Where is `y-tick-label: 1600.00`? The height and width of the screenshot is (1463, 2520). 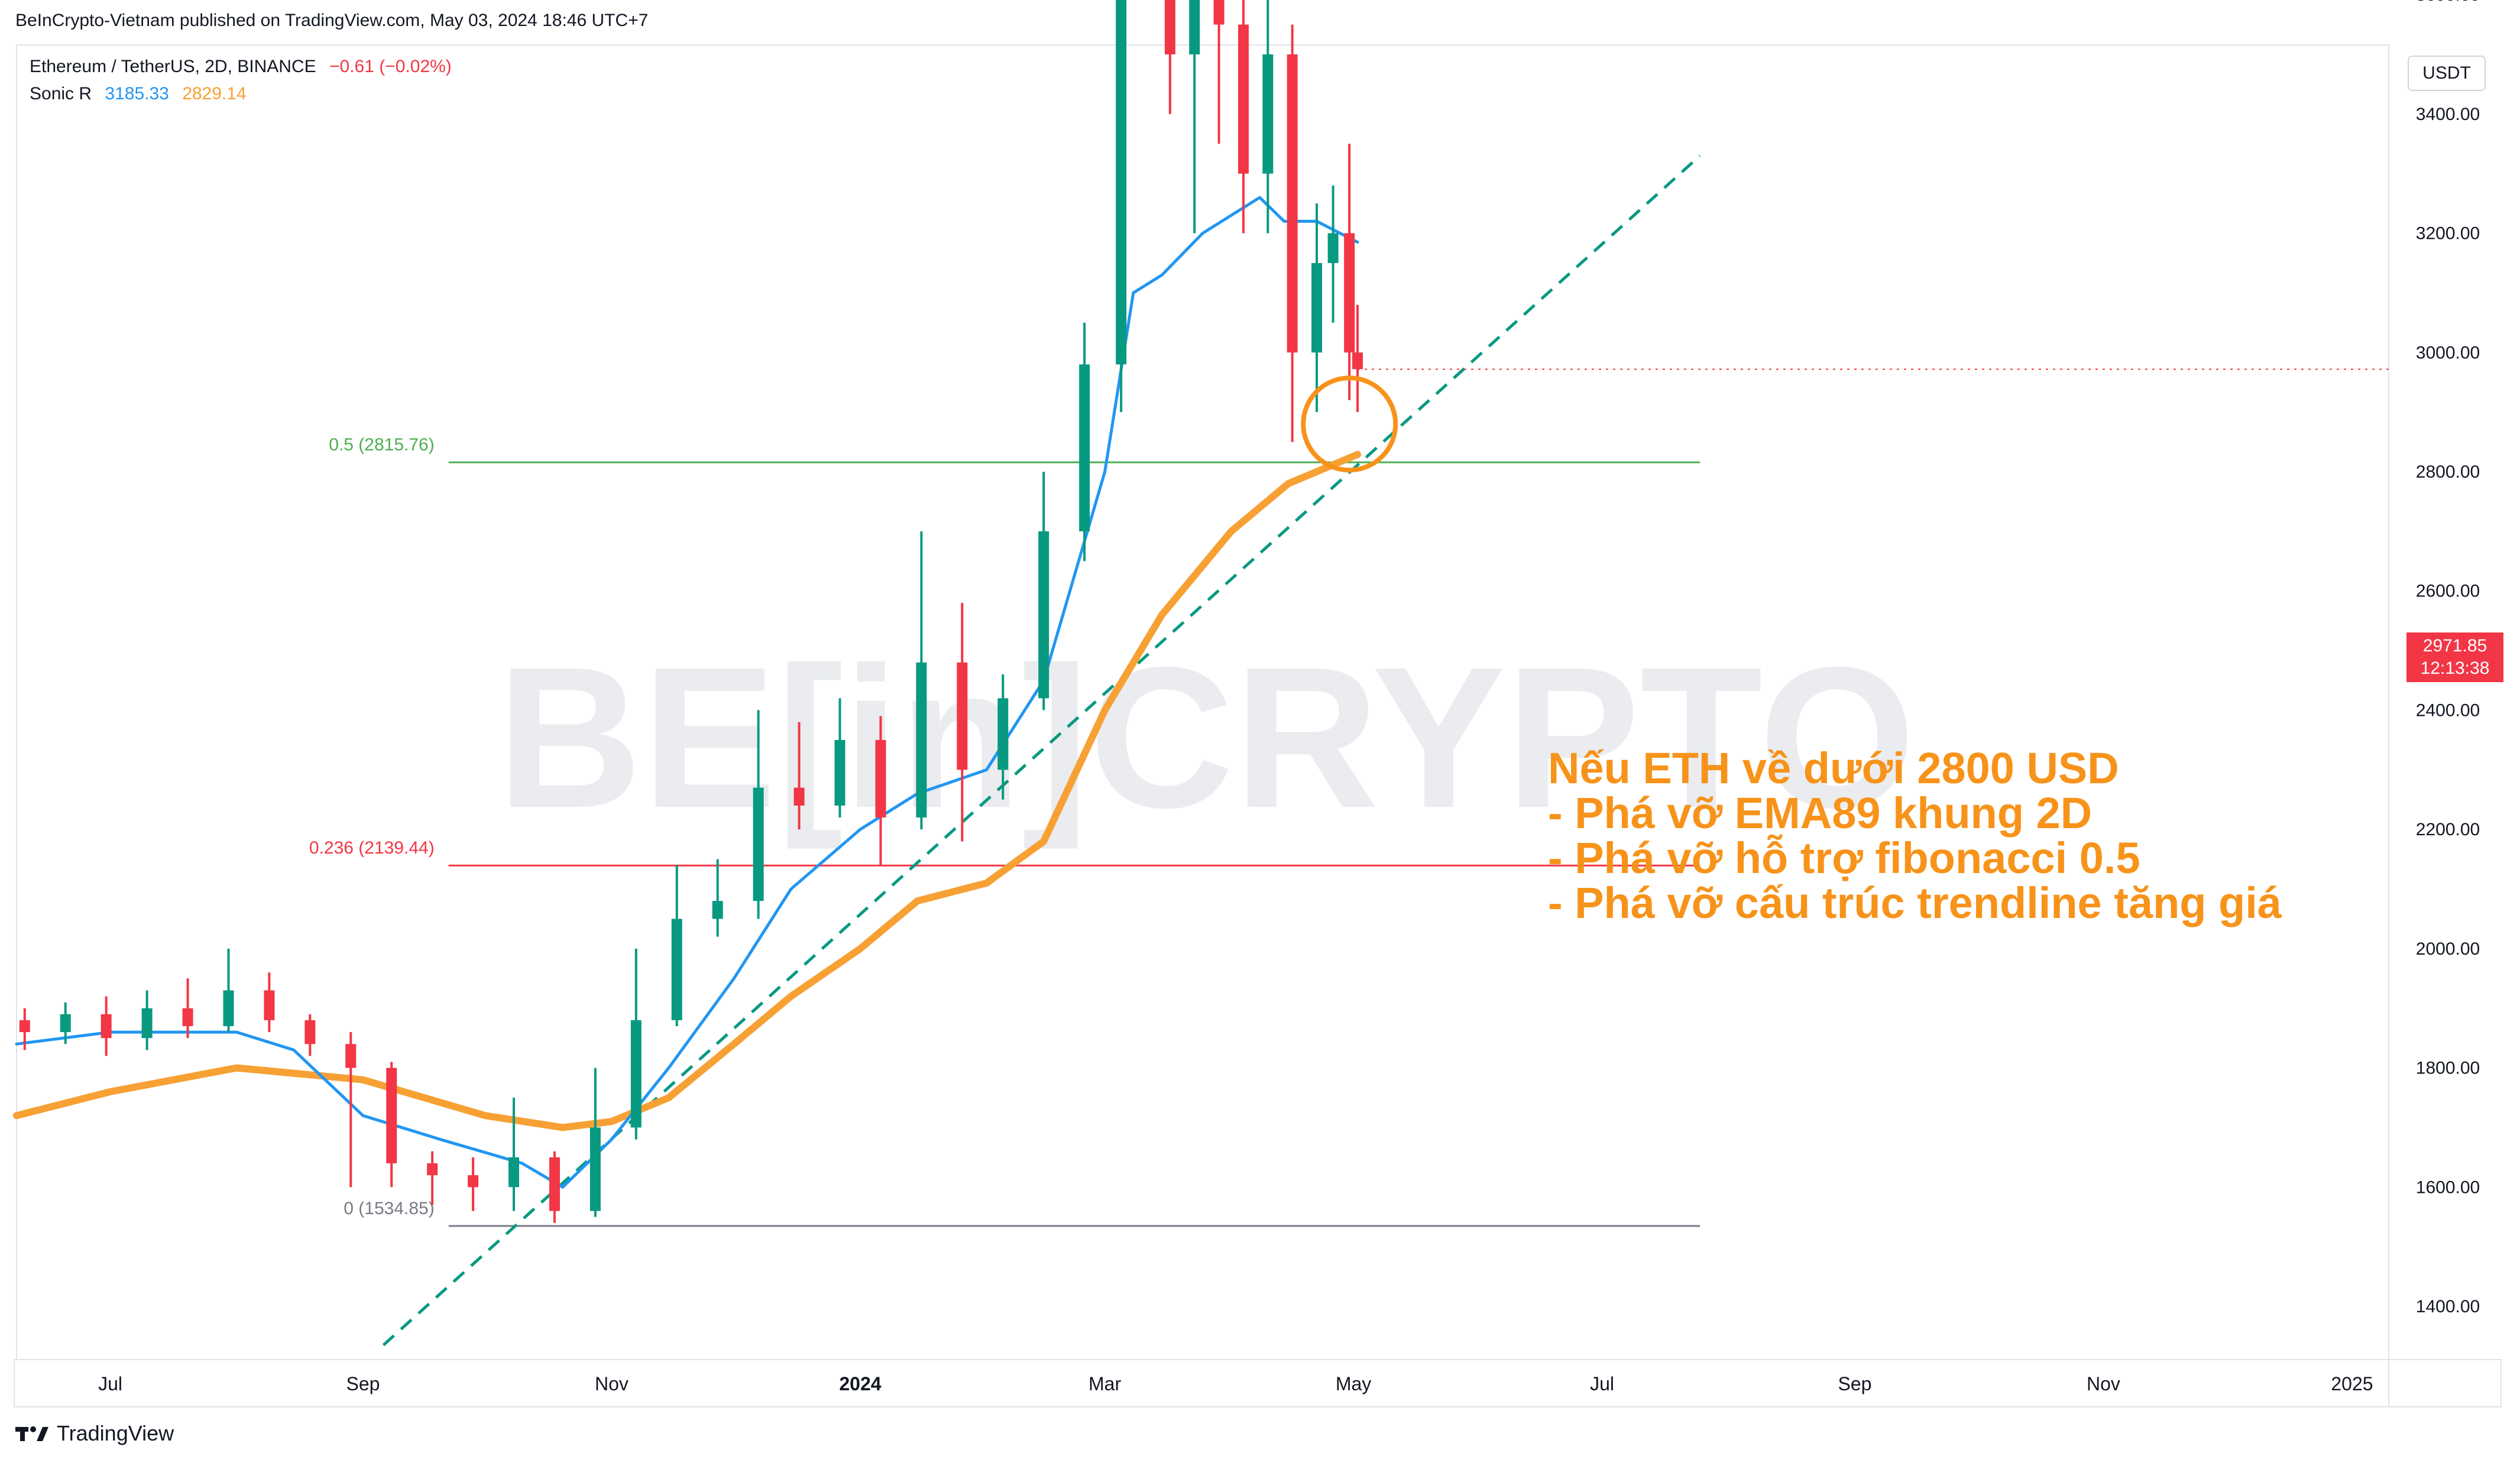
y-tick-label: 1600.00 is located at coordinates (2448, 1187).